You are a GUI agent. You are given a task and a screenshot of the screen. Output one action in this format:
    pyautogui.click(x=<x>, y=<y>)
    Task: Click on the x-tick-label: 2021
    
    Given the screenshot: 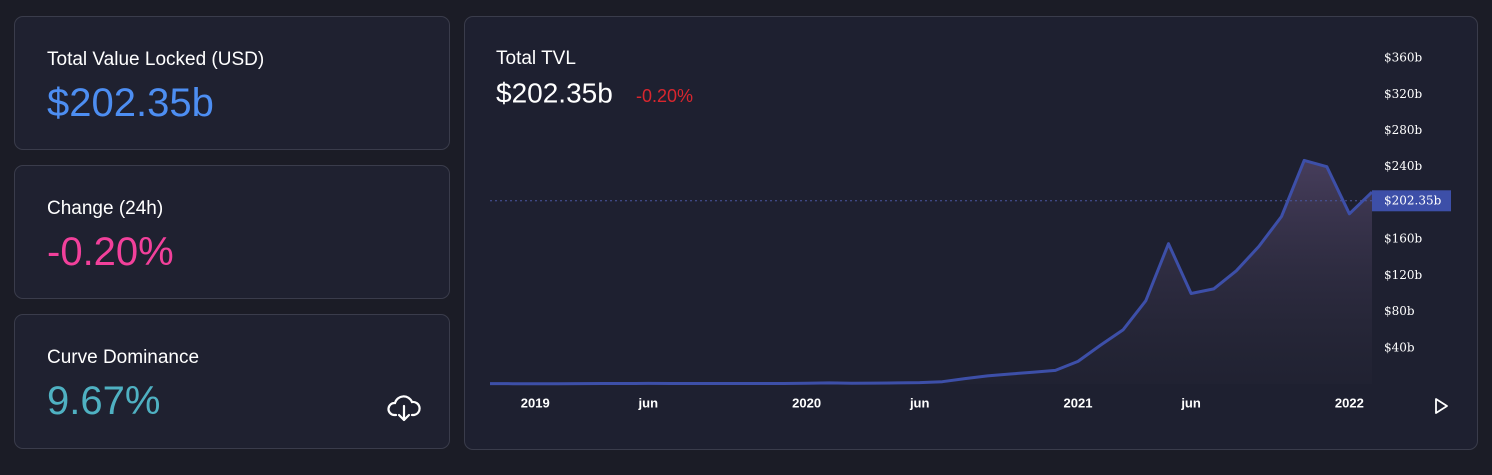 What is the action you would take?
    pyautogui.click(x=1078, y=402)
    